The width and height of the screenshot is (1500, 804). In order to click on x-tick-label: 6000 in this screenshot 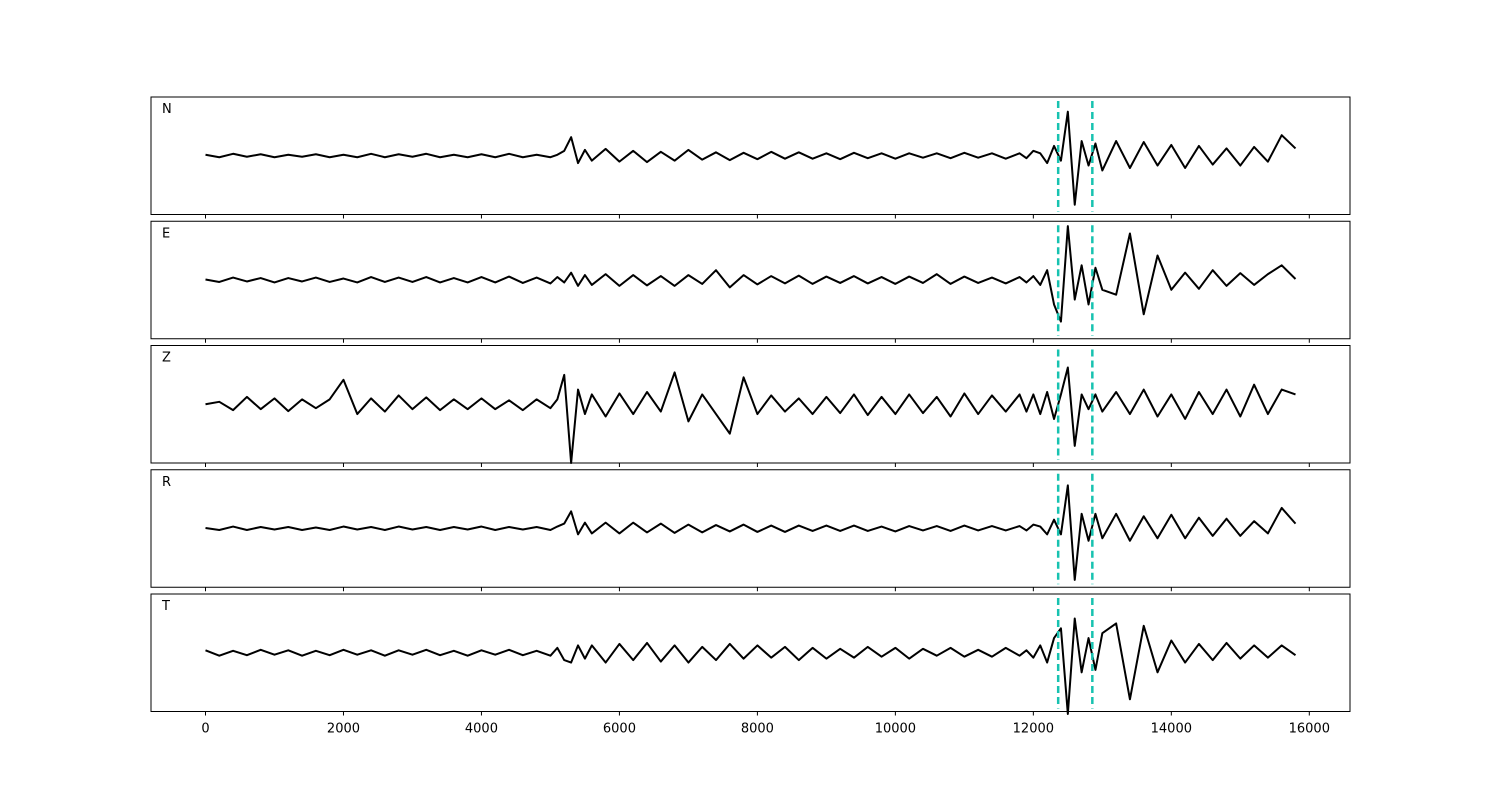, I will do `click(619, 729)`.